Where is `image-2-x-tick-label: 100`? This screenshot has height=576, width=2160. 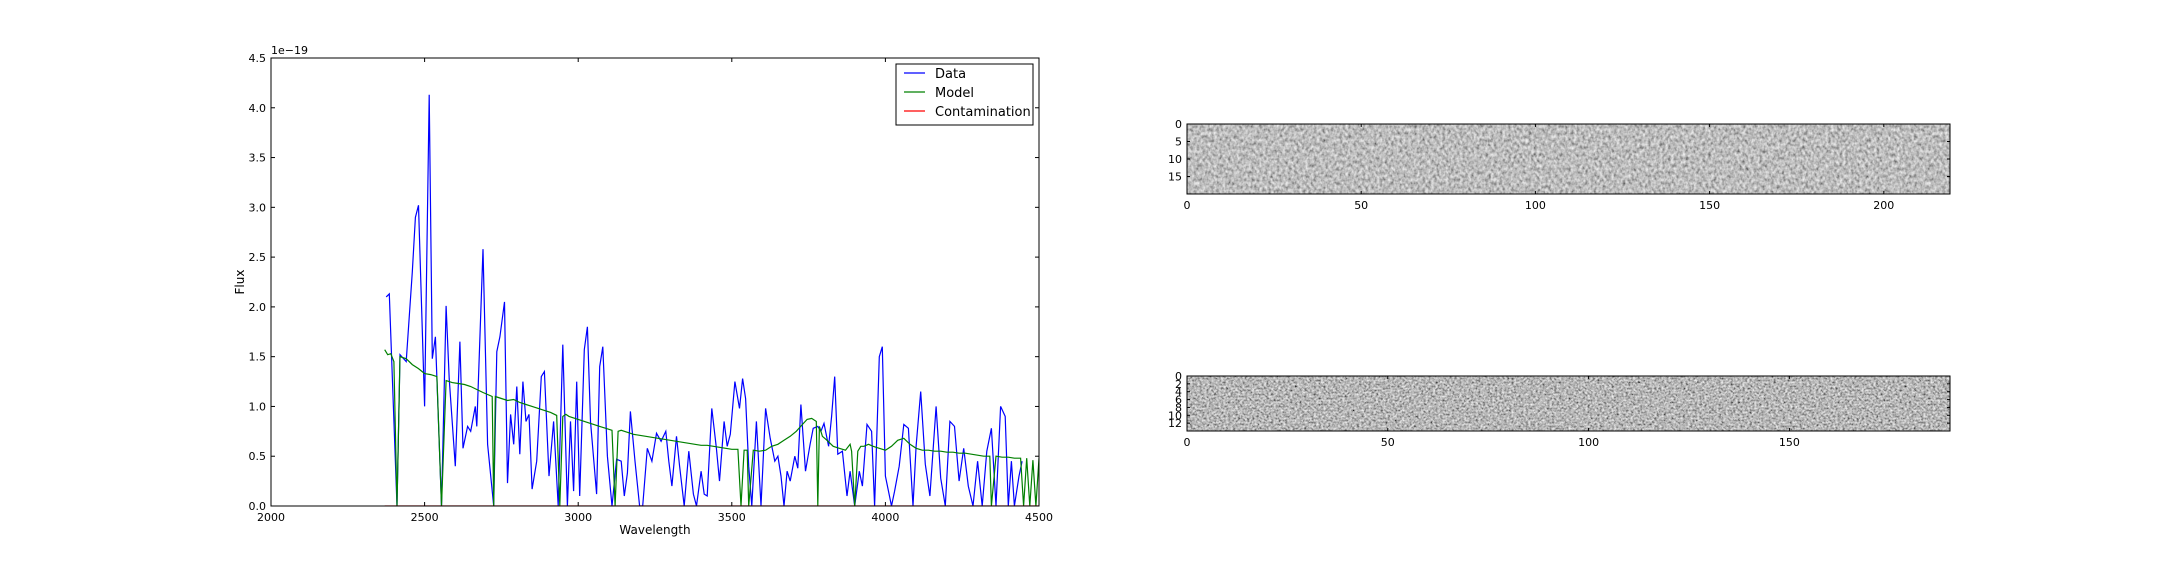 image-2-x-tick-label: 100 is located at coordinates (1588, 442).